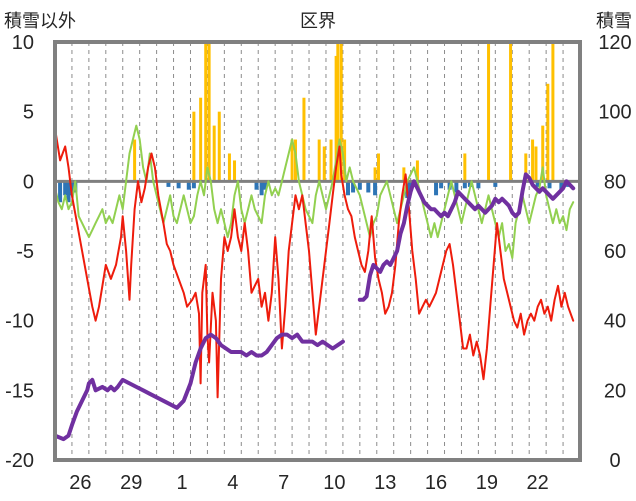  I want to click on left-tick-label: 0, so click(28, 182).